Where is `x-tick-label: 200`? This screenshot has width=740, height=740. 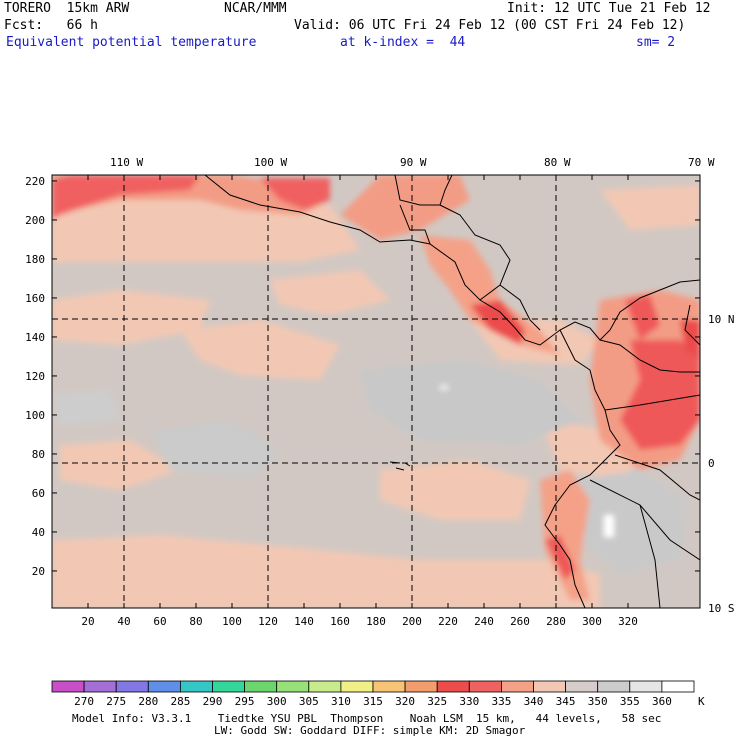 x-tick-label: 200 is located at coordinates (412, 621).